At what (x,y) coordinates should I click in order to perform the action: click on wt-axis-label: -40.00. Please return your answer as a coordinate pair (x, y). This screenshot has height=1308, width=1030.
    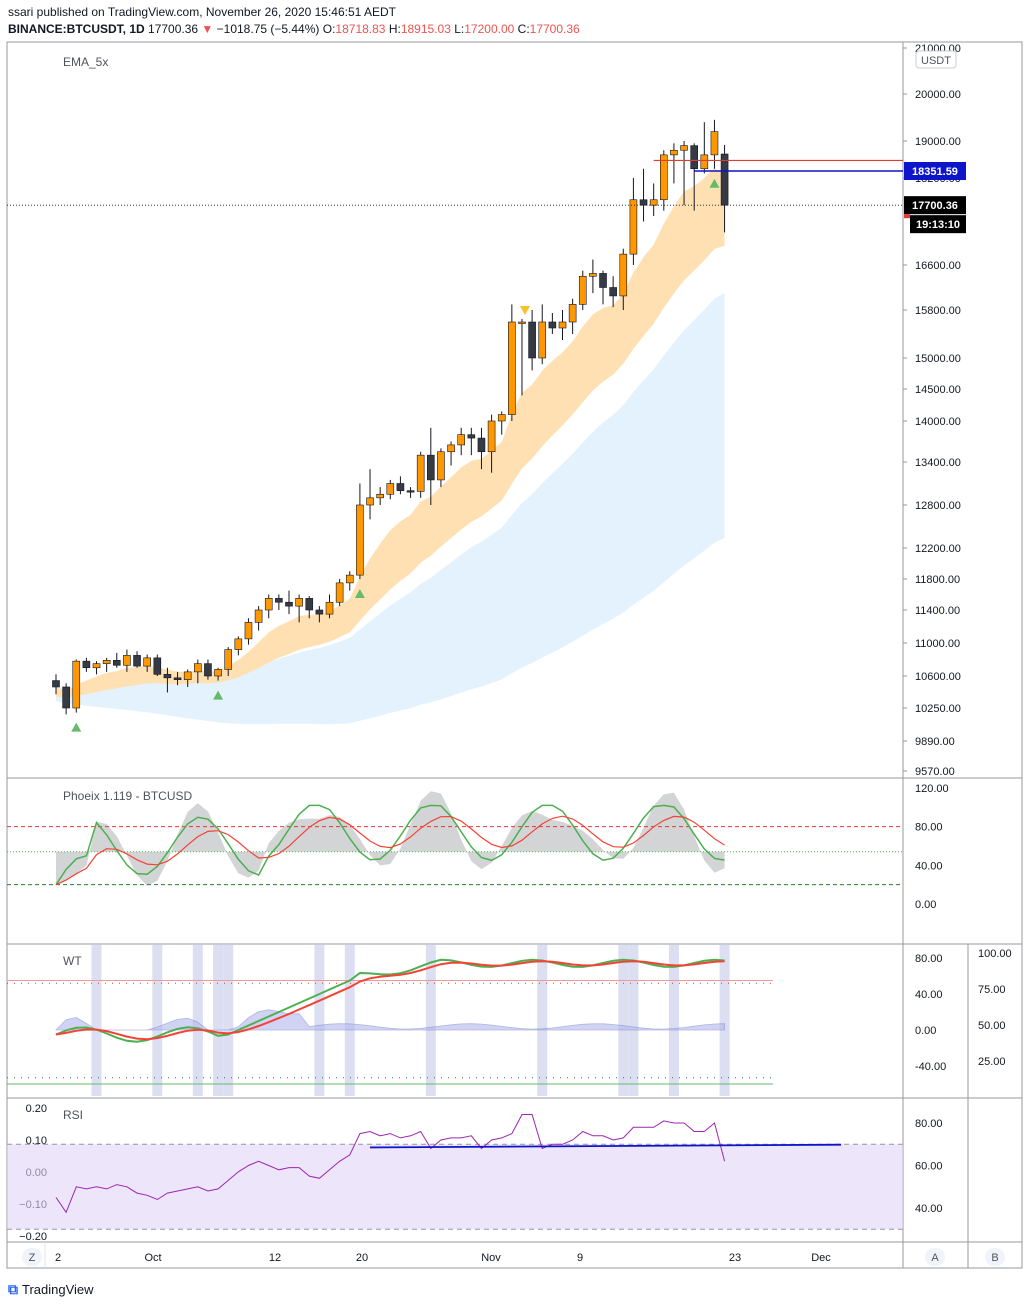
    Looking at the image, I should click on (930, 1067).